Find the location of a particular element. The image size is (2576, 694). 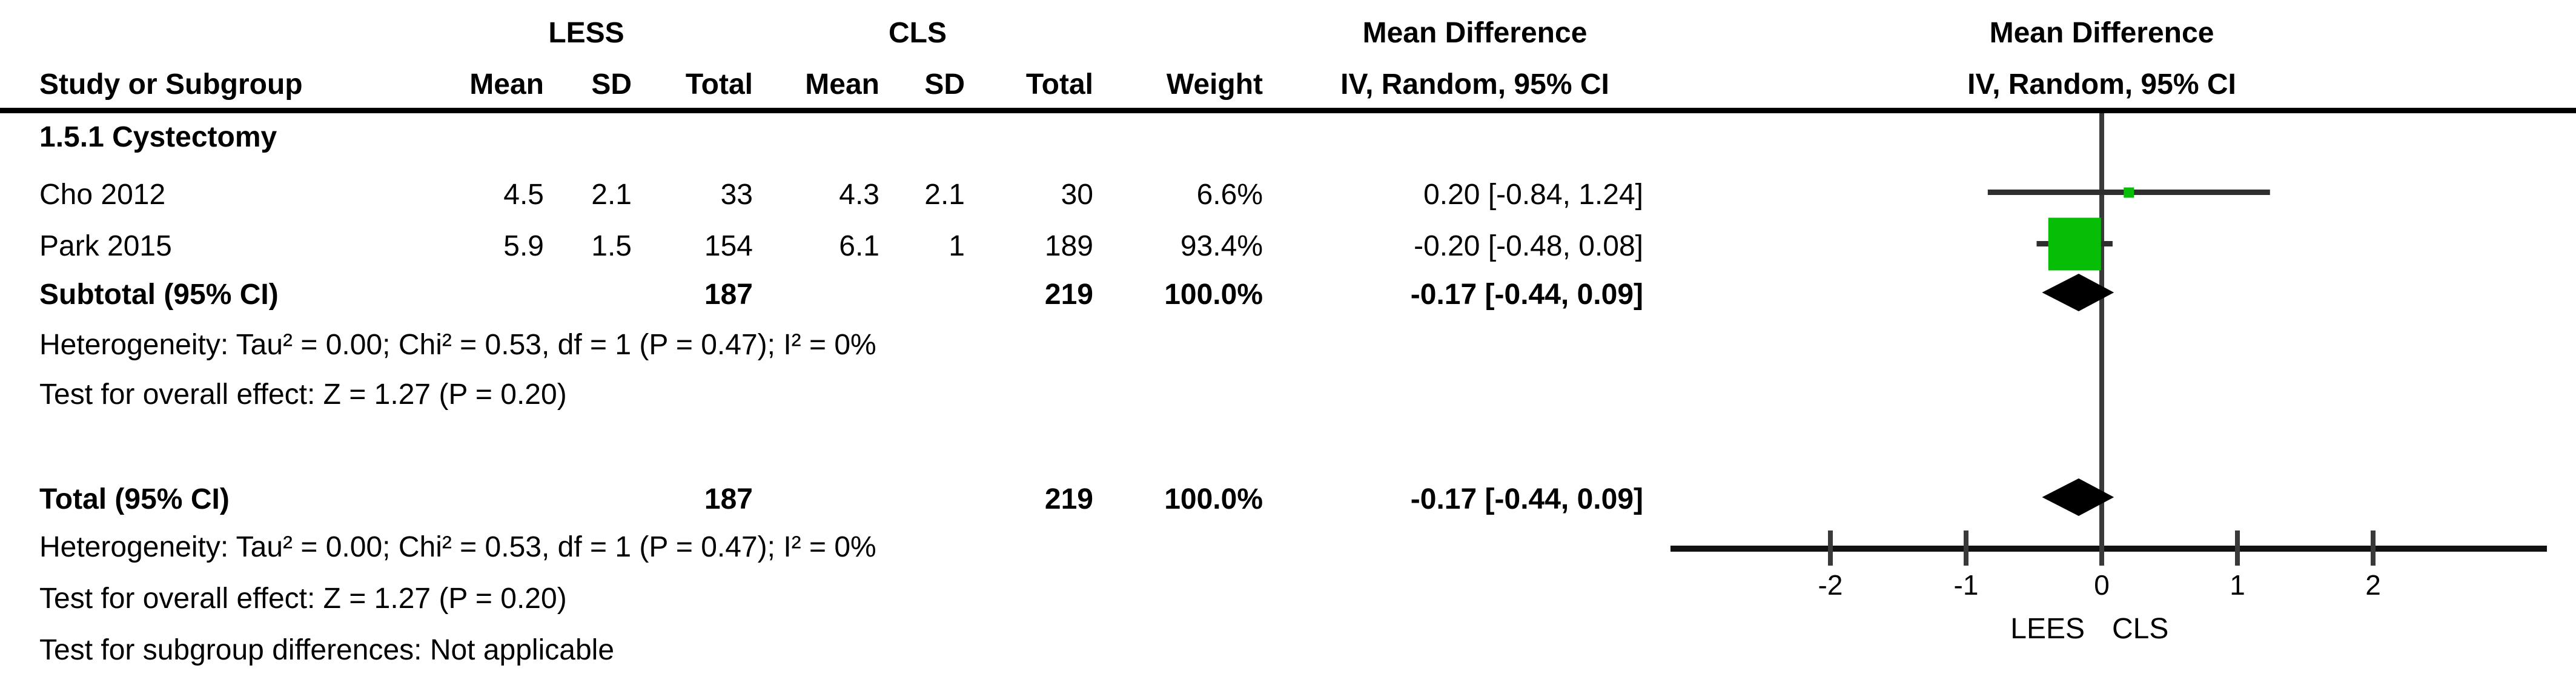

axis-label-favours-less: LEES is located at coordinates (2047, 629).